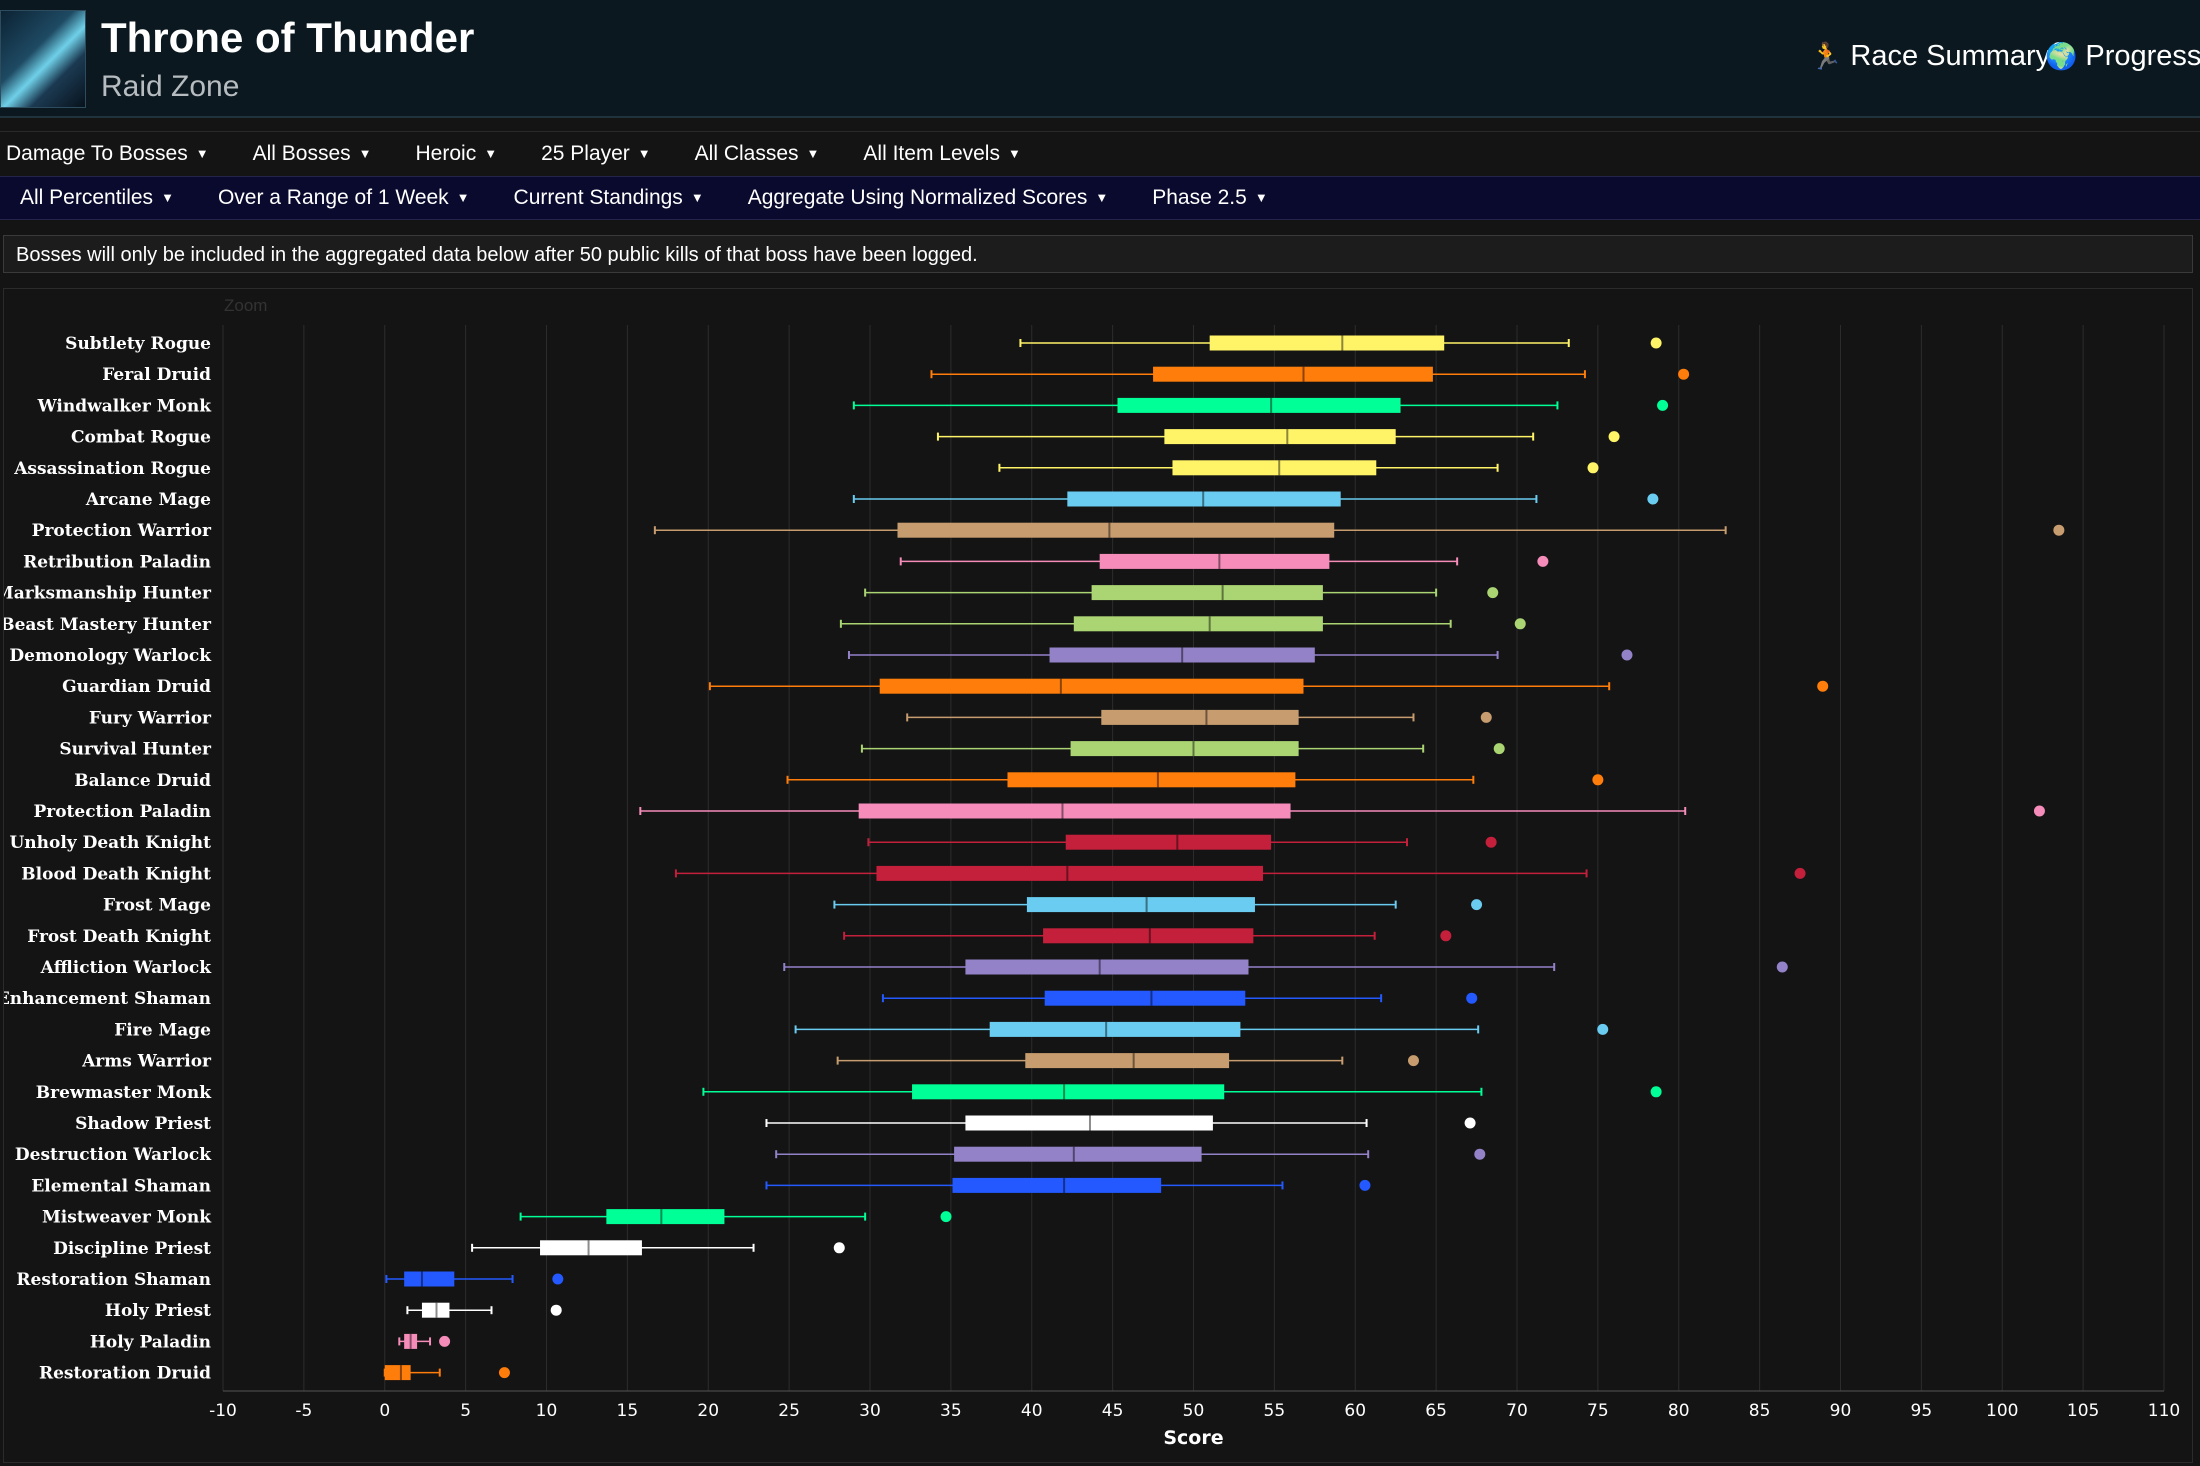 This screenshot has width=2200, height=1466. I want to click on category-label: Elemental Shaman, so click(121, 1186).